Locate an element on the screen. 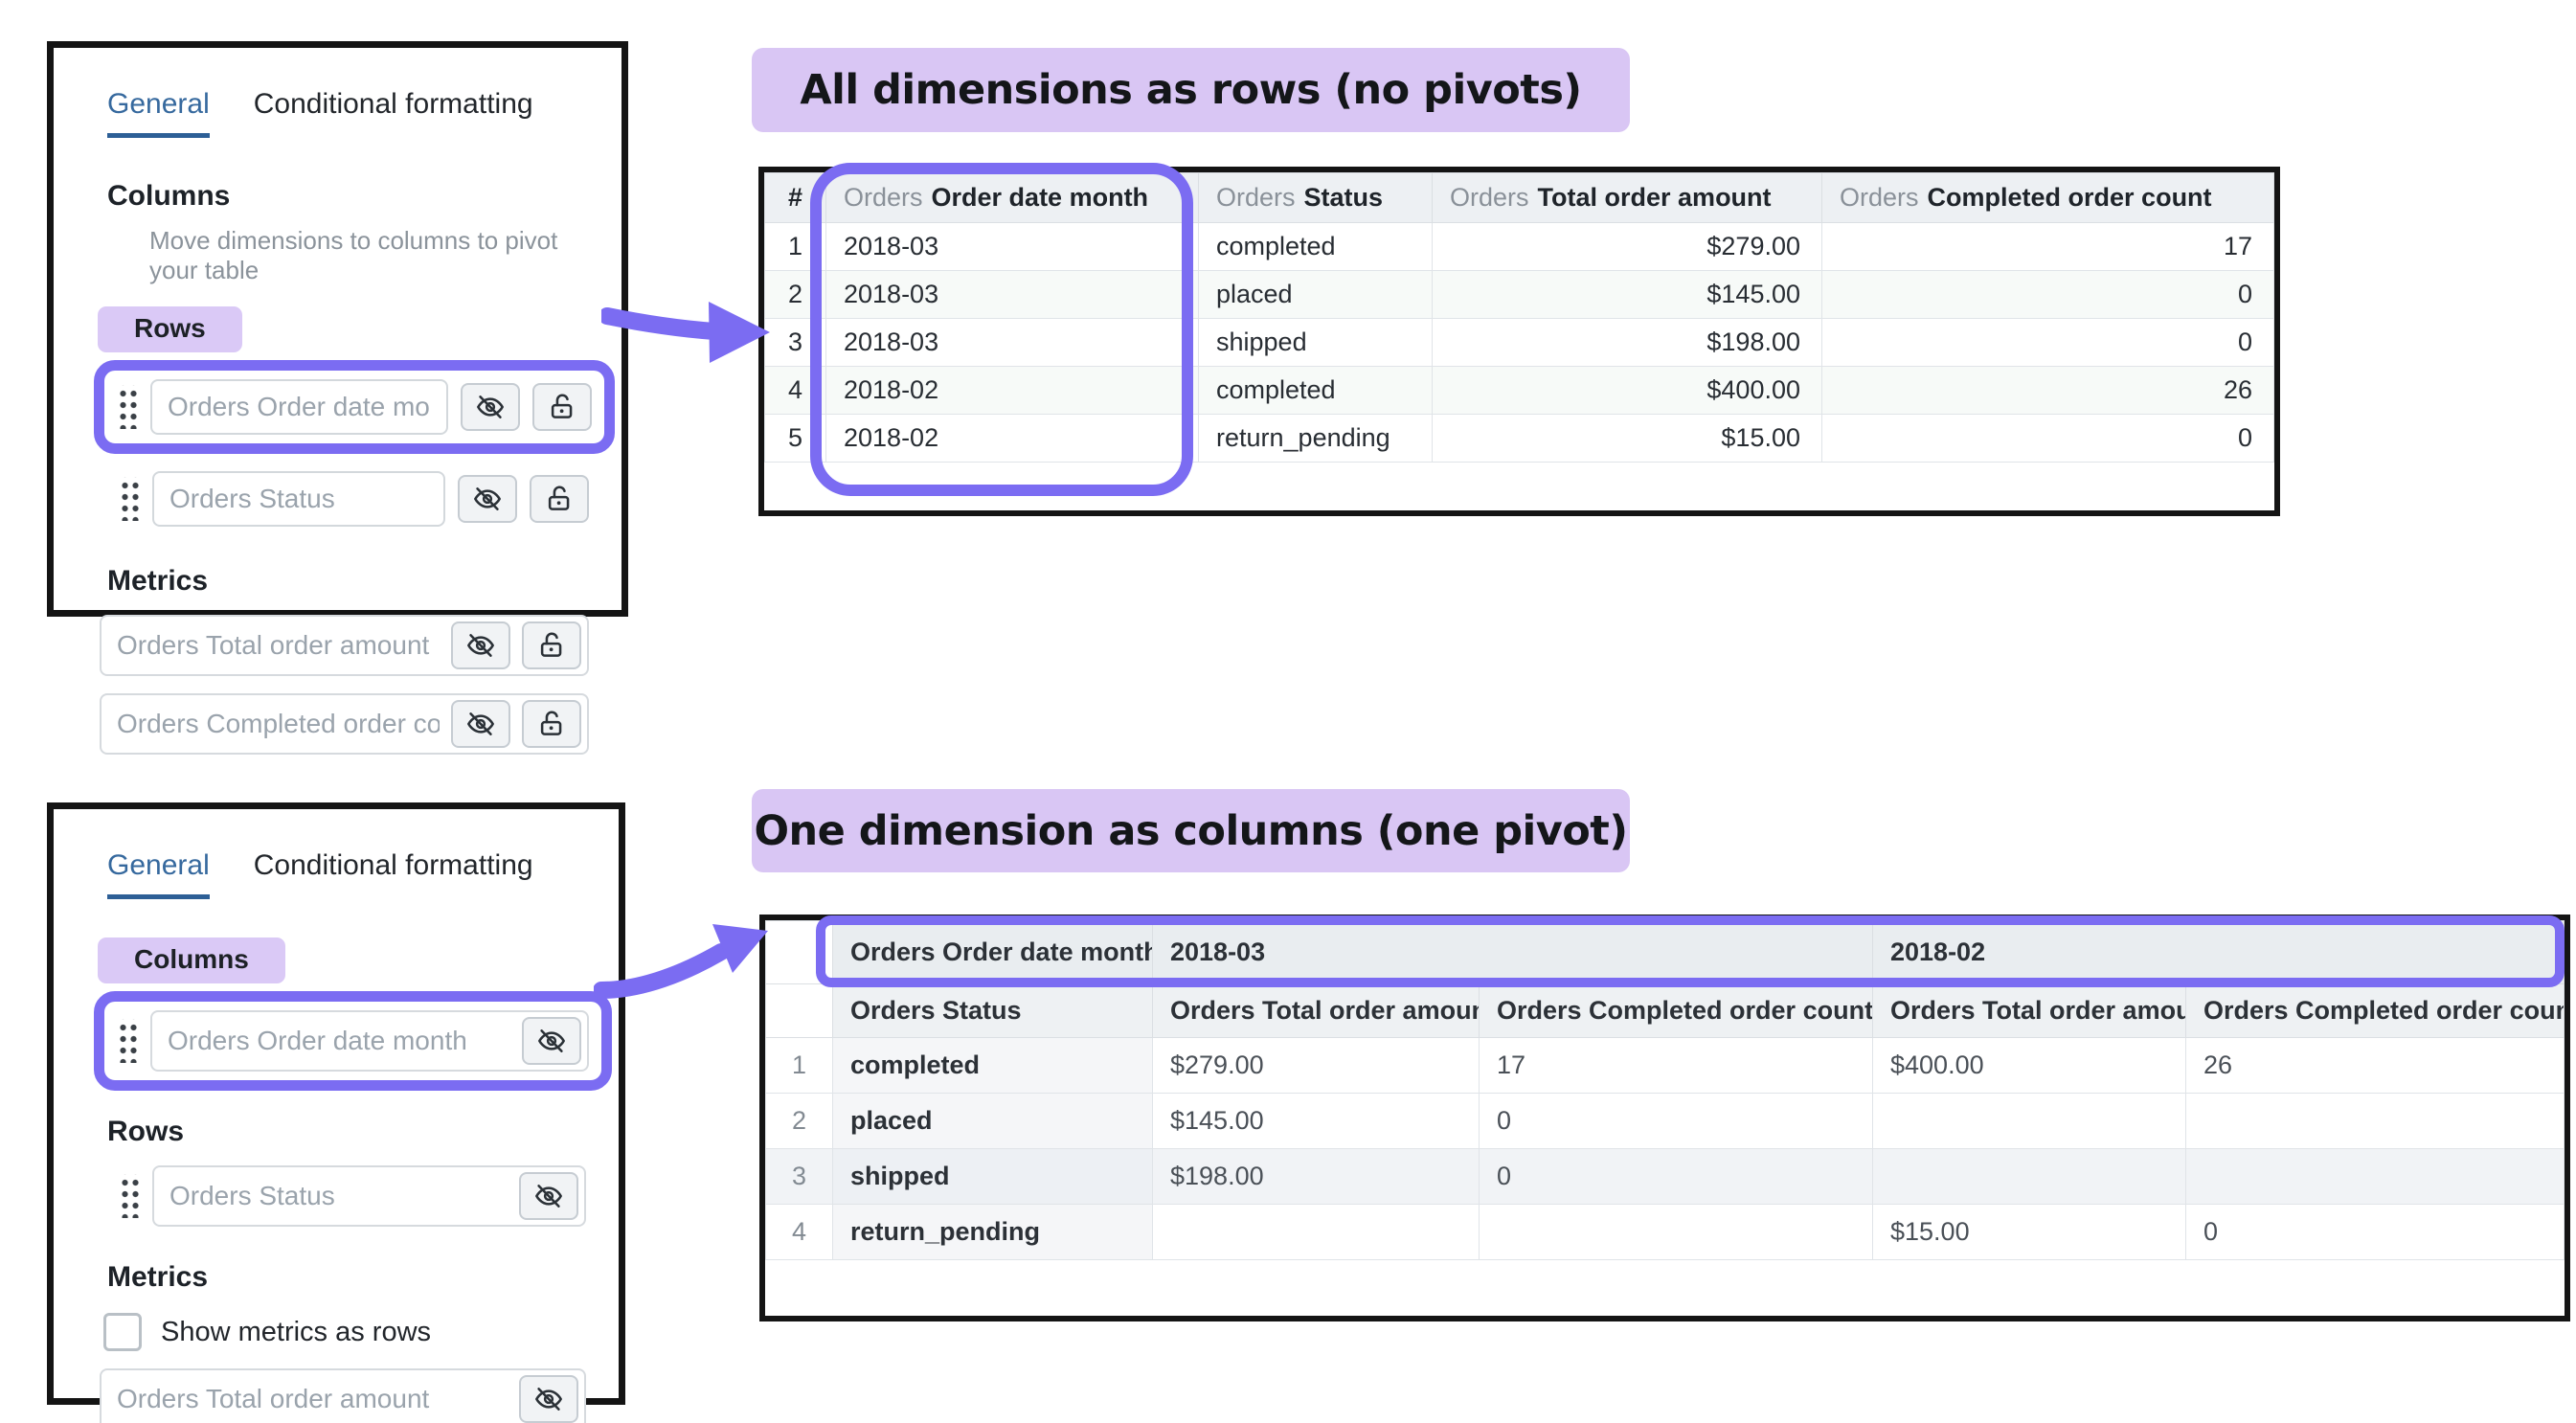  show-metrics-as-rows-row: Show metrics as rows is located at coordinates (344, 1332).